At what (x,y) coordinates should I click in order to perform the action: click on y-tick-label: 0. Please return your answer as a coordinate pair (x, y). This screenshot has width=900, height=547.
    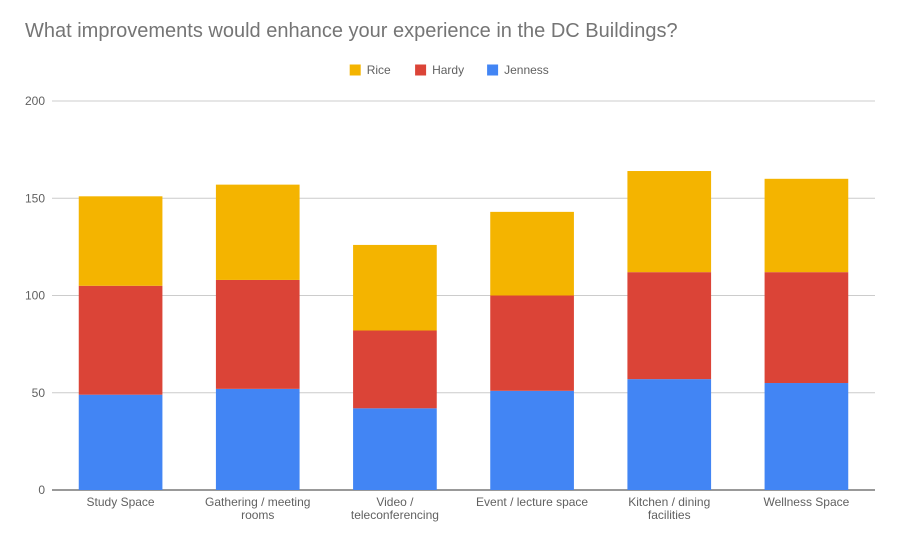
    Looking at the image, I should click on (41, 490).